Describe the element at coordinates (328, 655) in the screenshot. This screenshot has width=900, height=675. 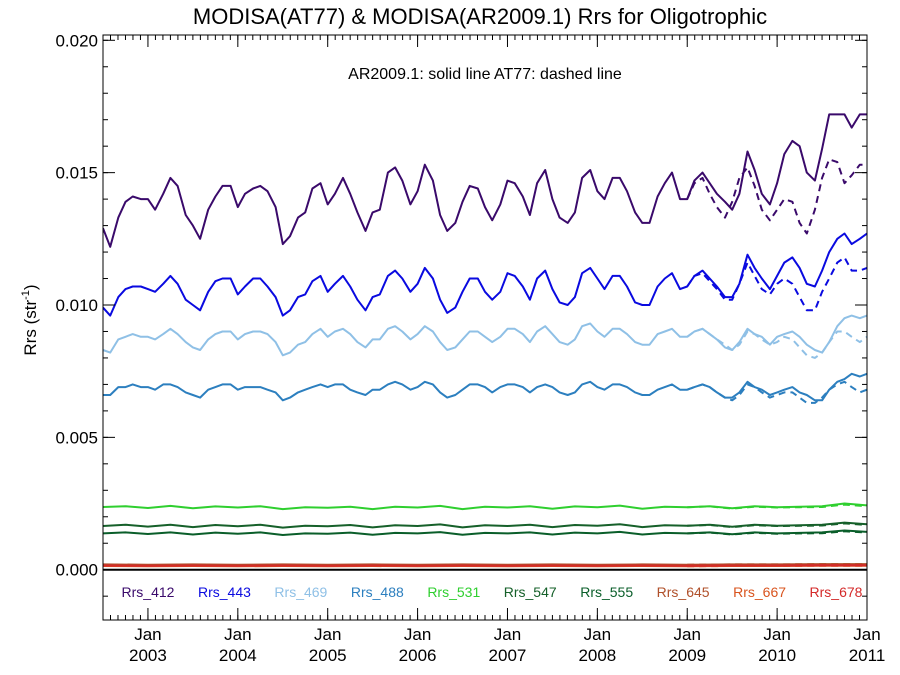
I see `x-tick-year: 2005` at that location.